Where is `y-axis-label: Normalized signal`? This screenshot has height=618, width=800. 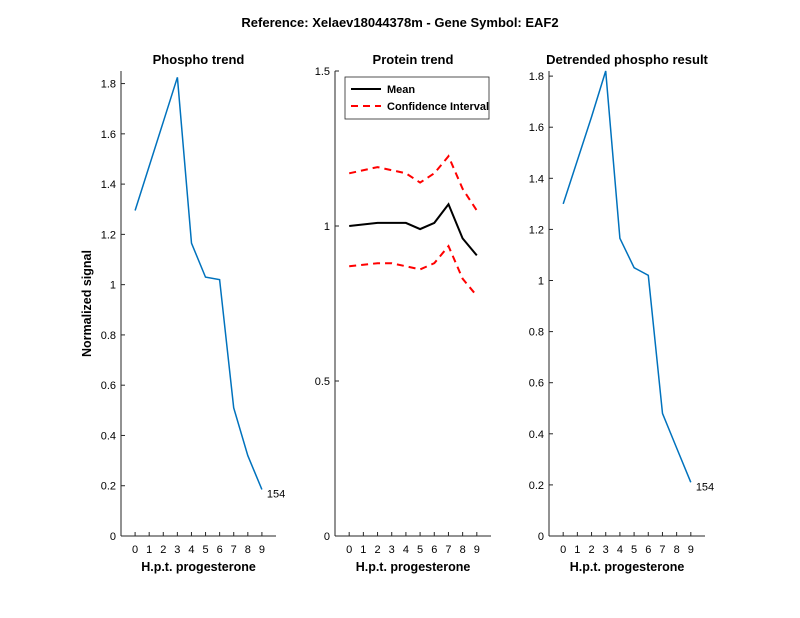 y-axis-label: Normalized signal is located at coordinates (87, 303).